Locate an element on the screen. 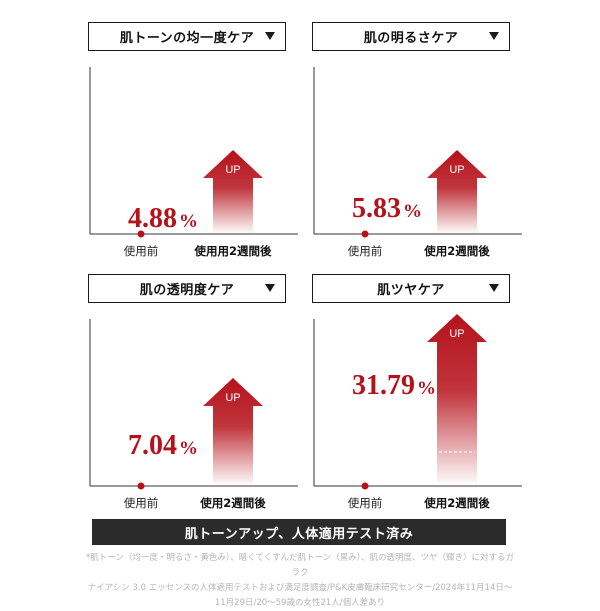 The height and width of the screenshot is (611, 600). chart-plot: UP 7.04 % 使用前 使用2週間後 is located at coordinates (193, 414).